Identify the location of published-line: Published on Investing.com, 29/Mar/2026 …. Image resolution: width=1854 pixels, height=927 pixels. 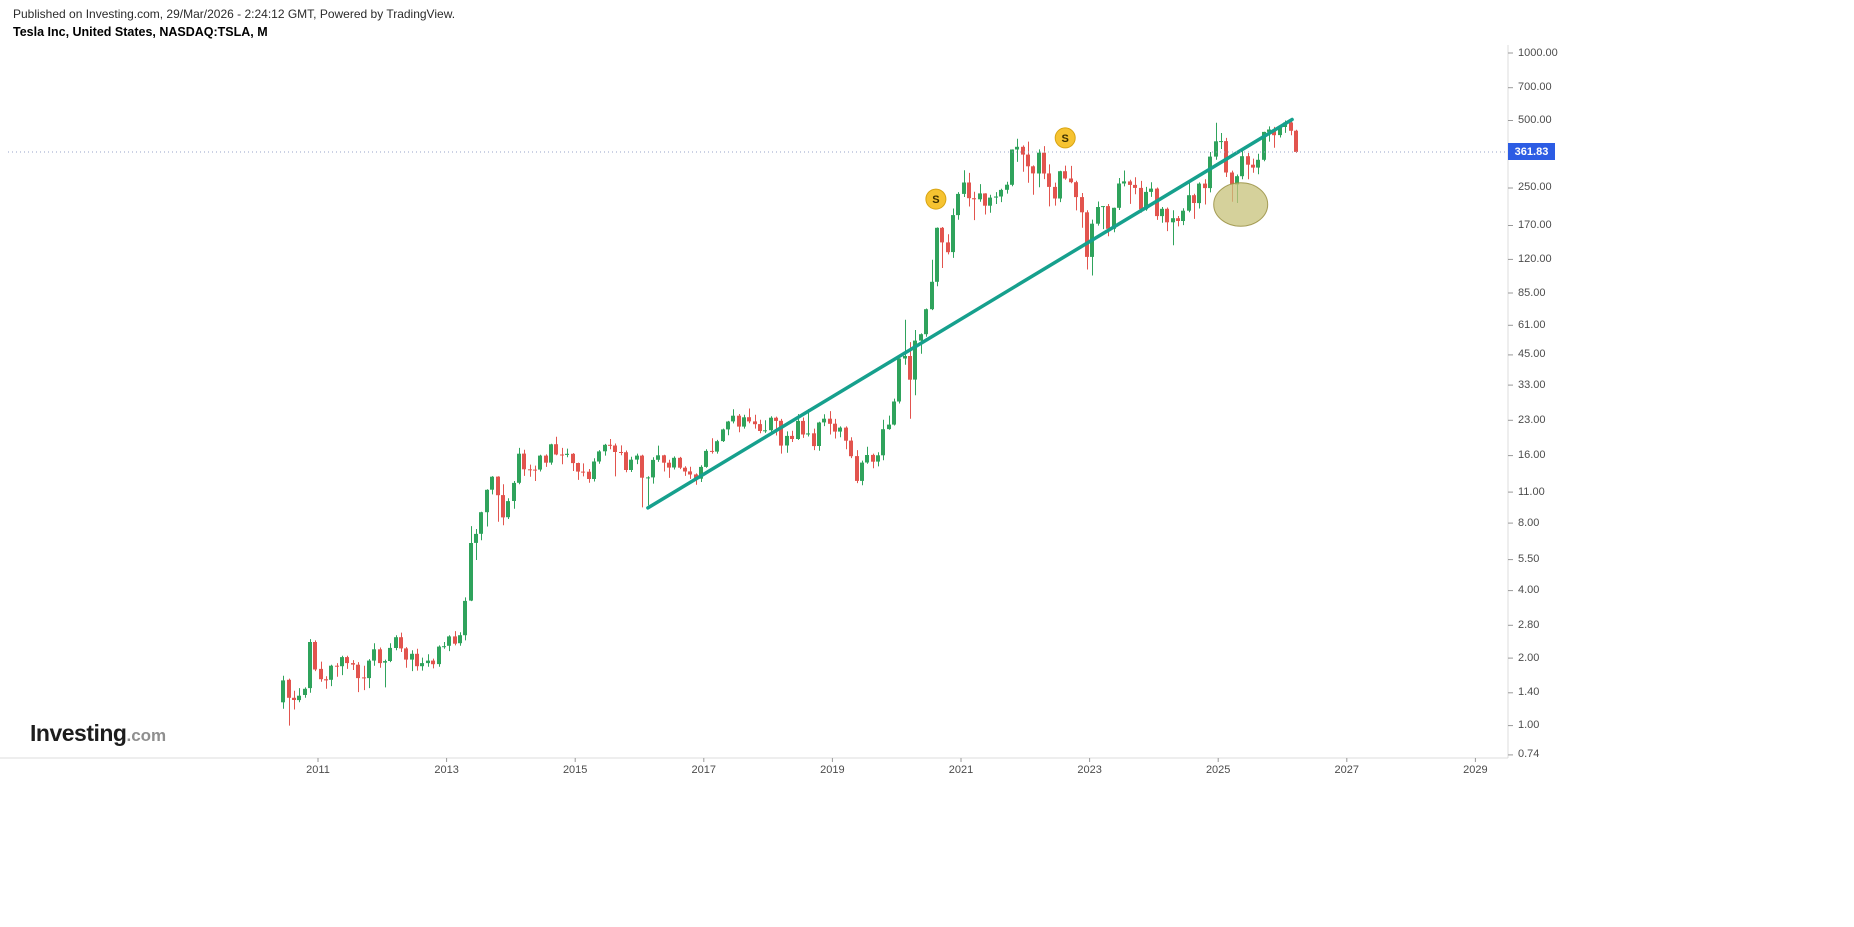
(234, 14).